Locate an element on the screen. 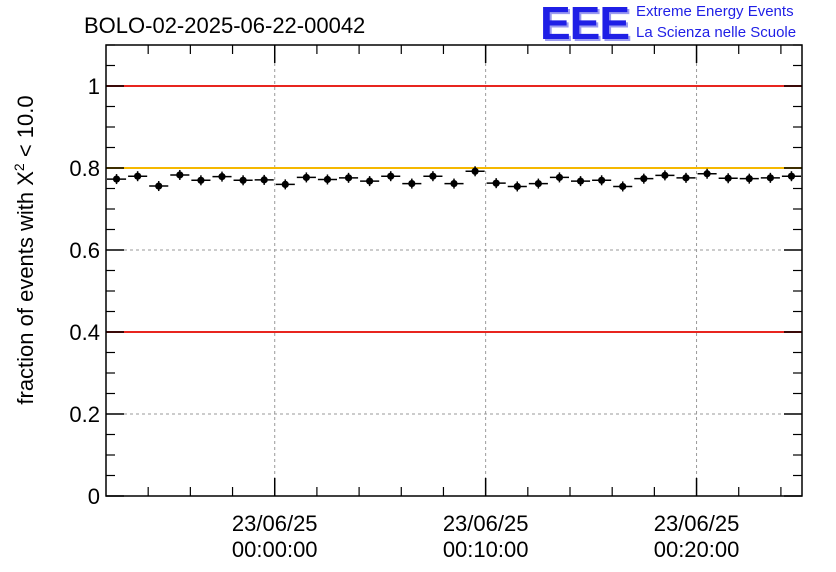 The height and width of the screenshot is (572, 836). y-tick-label: 0.6 is located at coordinates (84, 250).